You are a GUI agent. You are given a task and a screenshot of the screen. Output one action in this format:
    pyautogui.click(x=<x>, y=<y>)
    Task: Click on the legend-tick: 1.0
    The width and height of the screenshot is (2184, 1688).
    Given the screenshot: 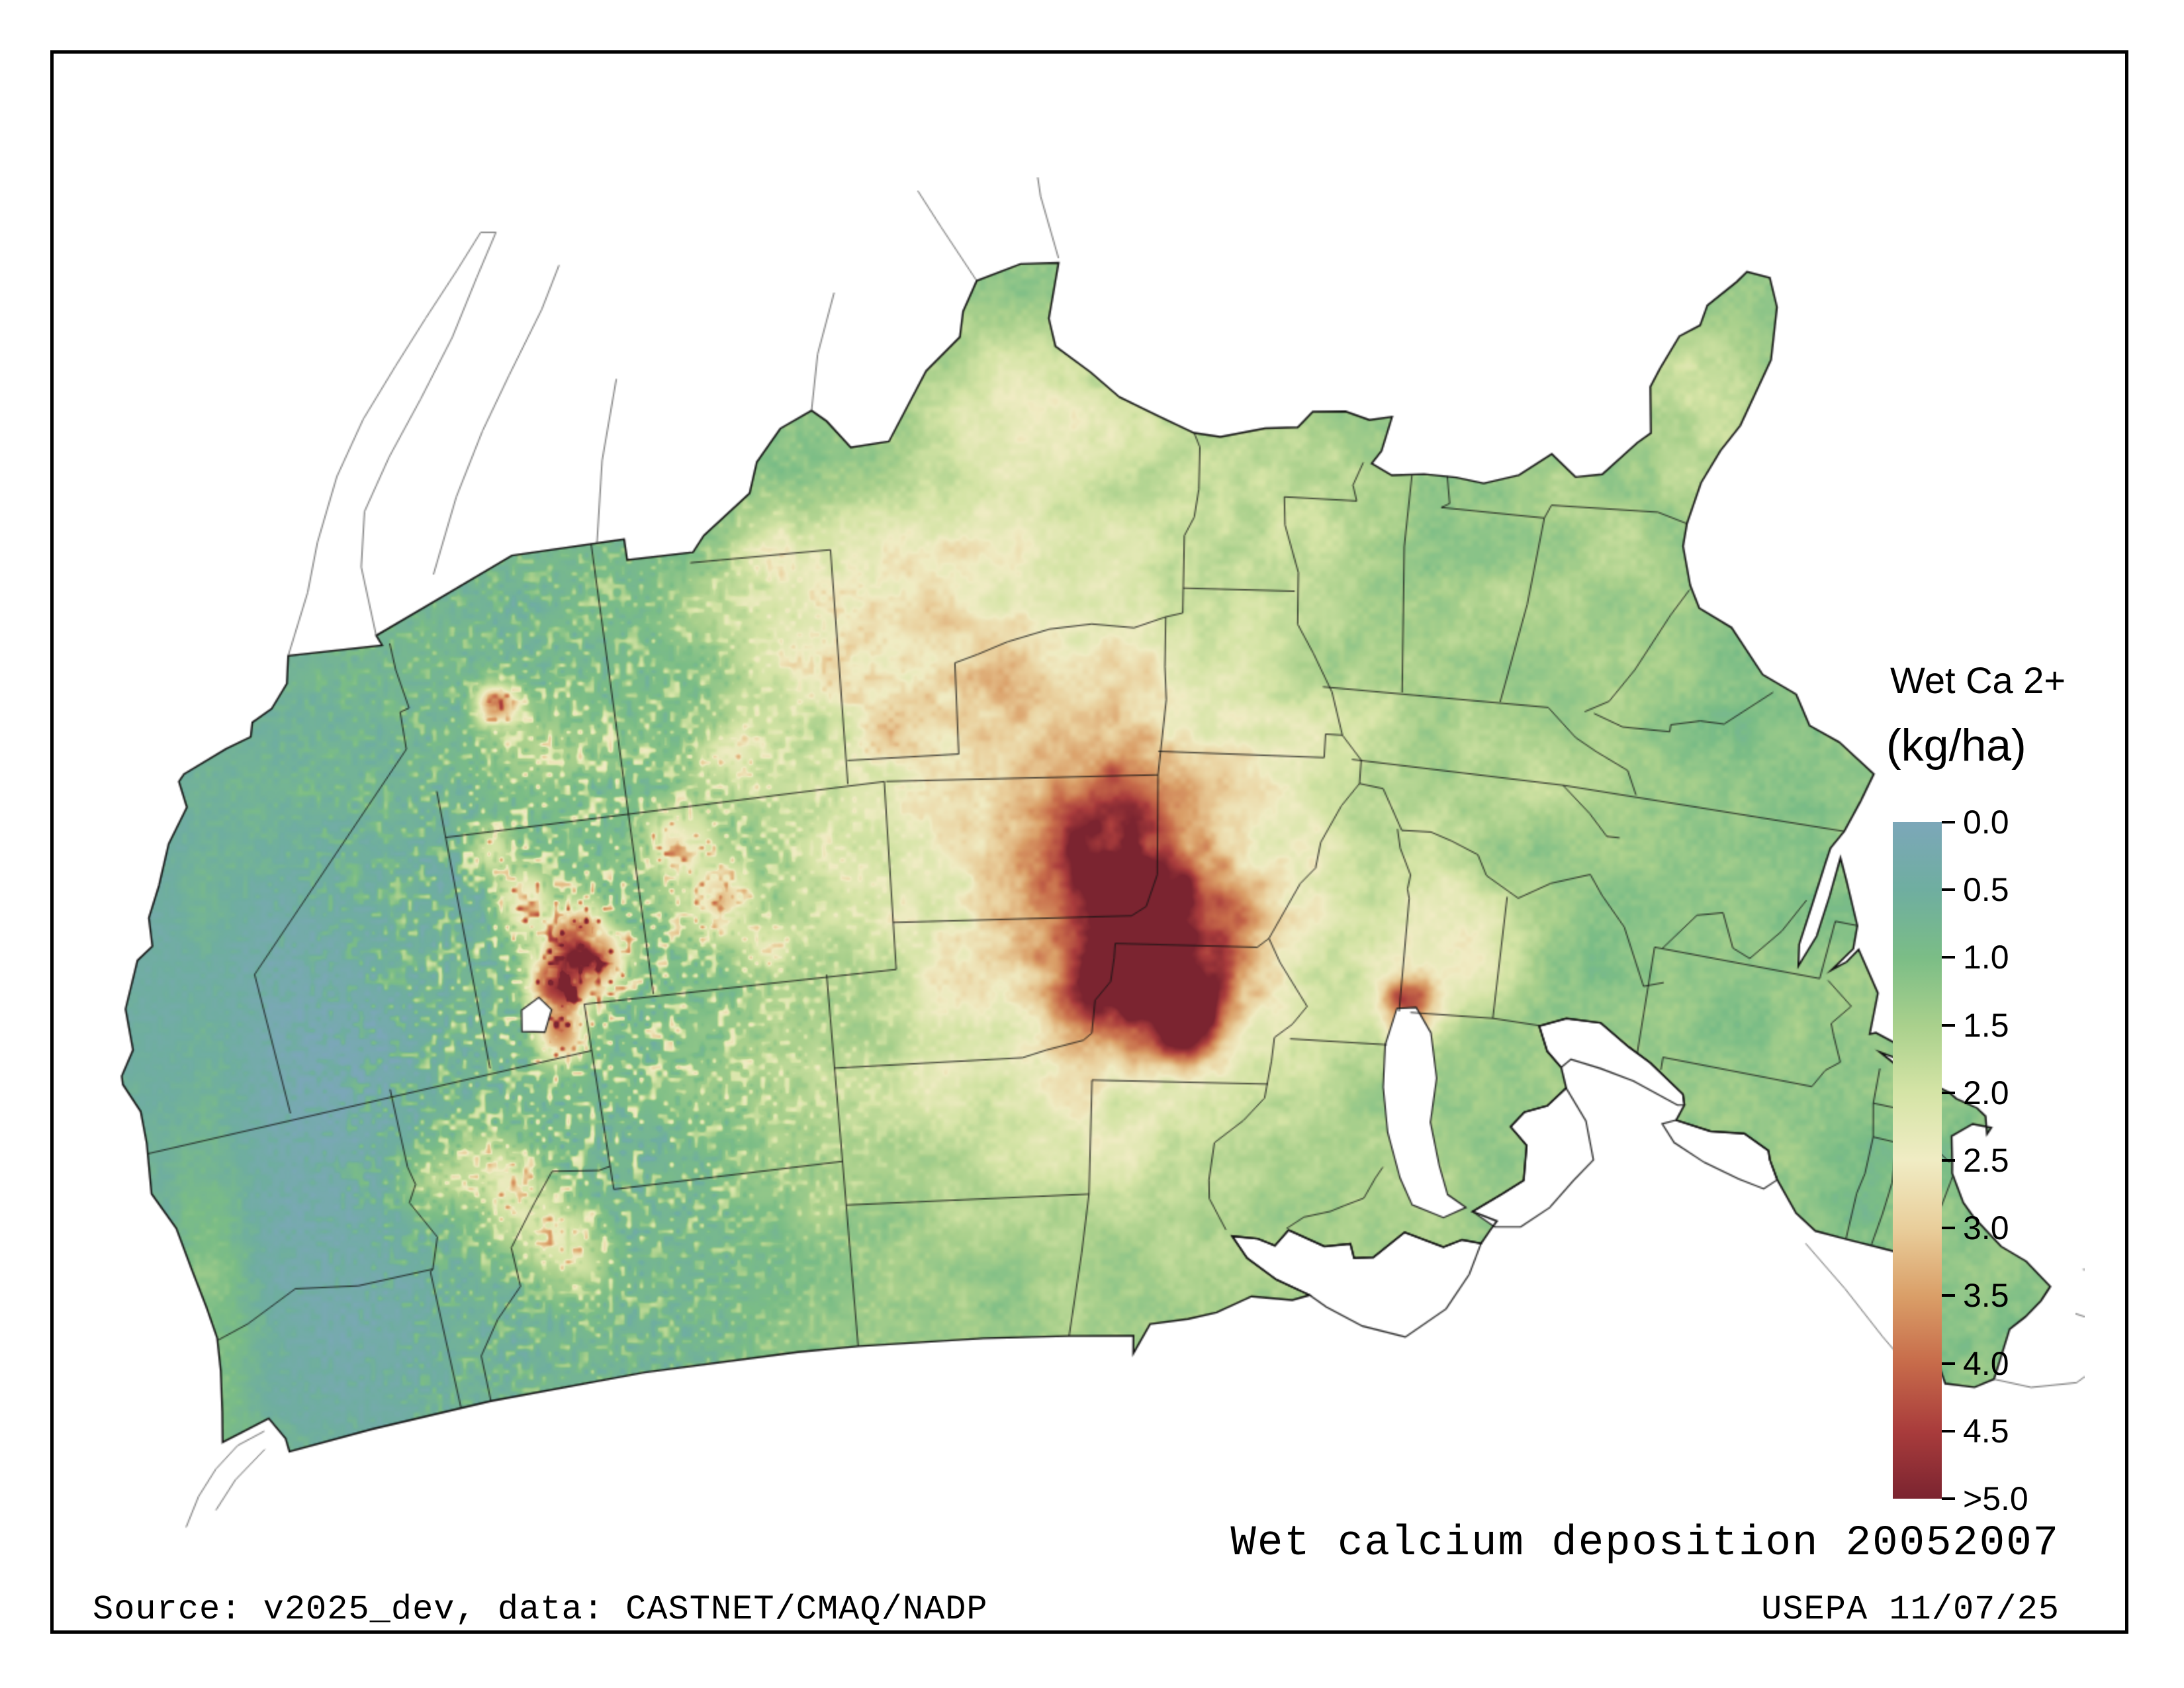 What is the action you would take?
    pyautogui.click(x=1976, y=957)
    